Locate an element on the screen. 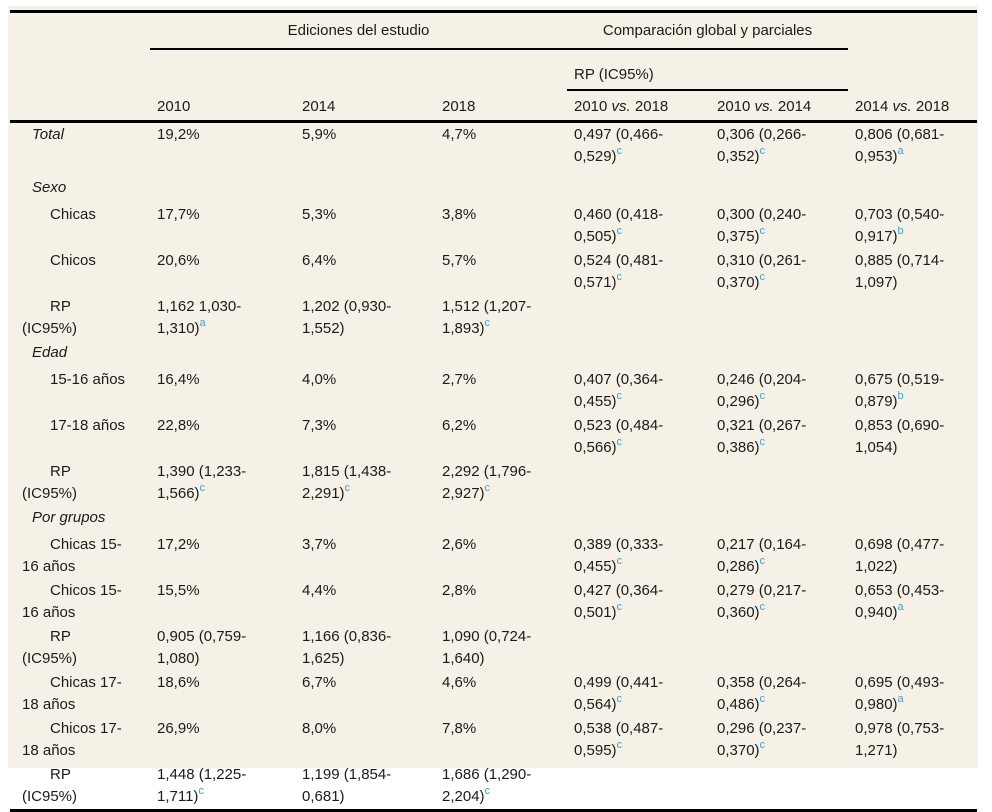 This screenshot has width=992, height=812. table-row: Por grupos is located at coordinates (493, 519).